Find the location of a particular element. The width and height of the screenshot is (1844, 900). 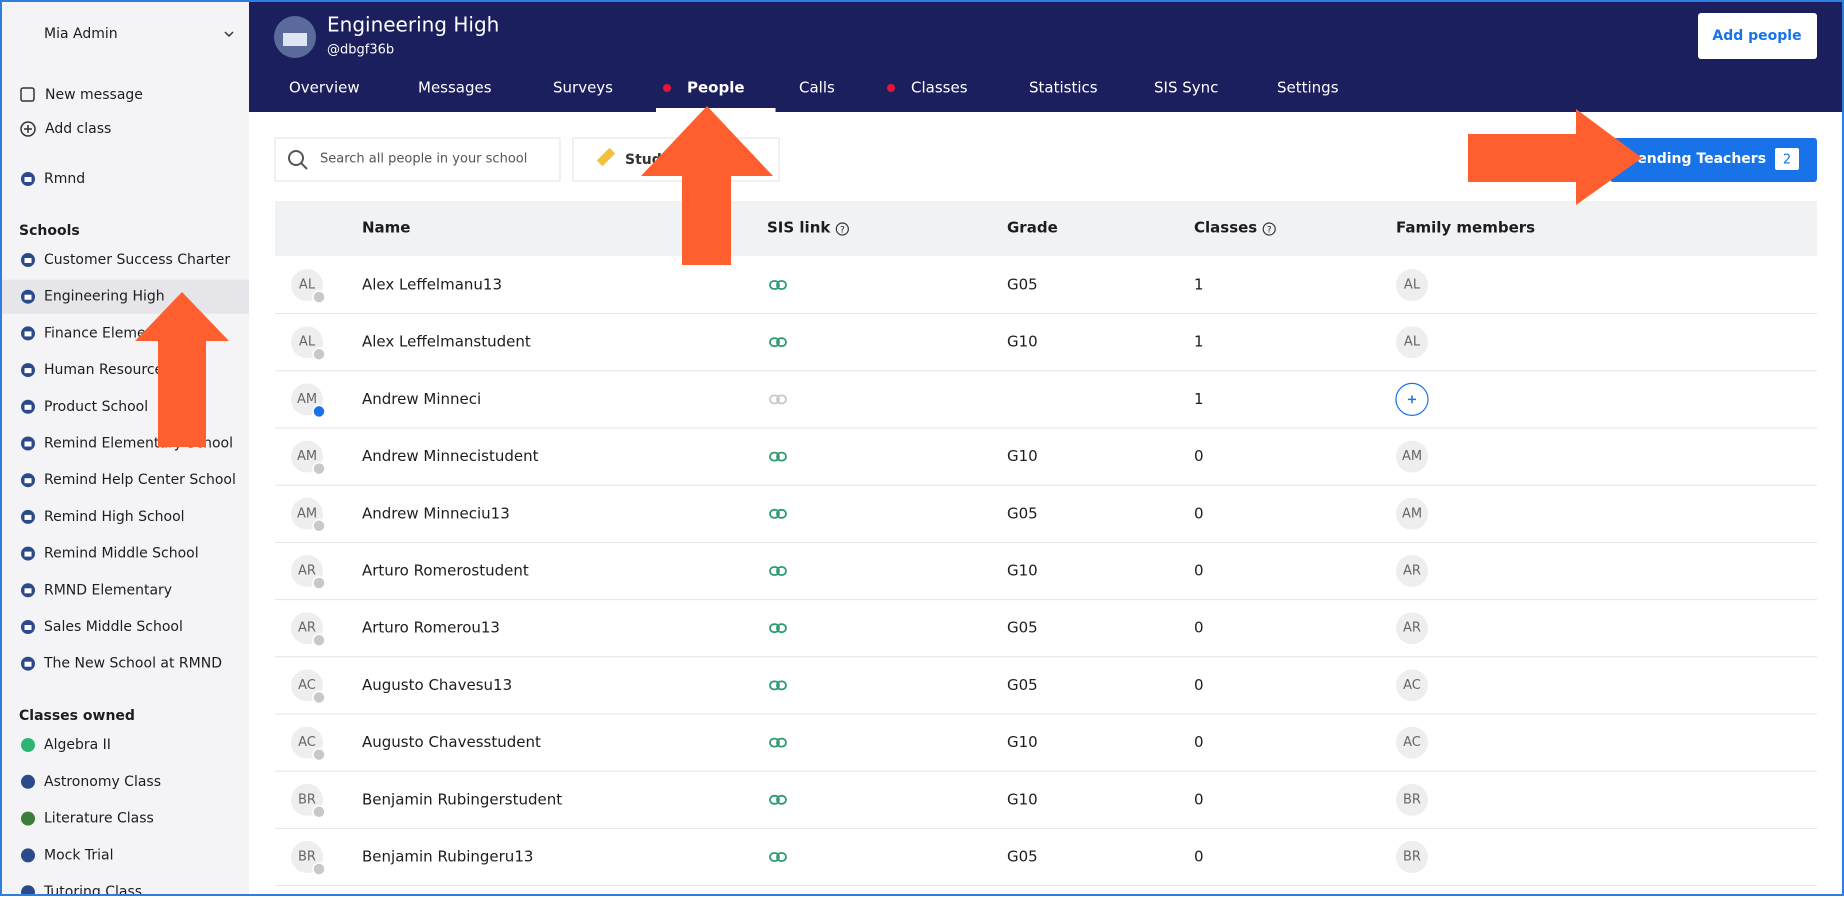

nav-tab: SIS Sync is located at coordinates (1186, 88).